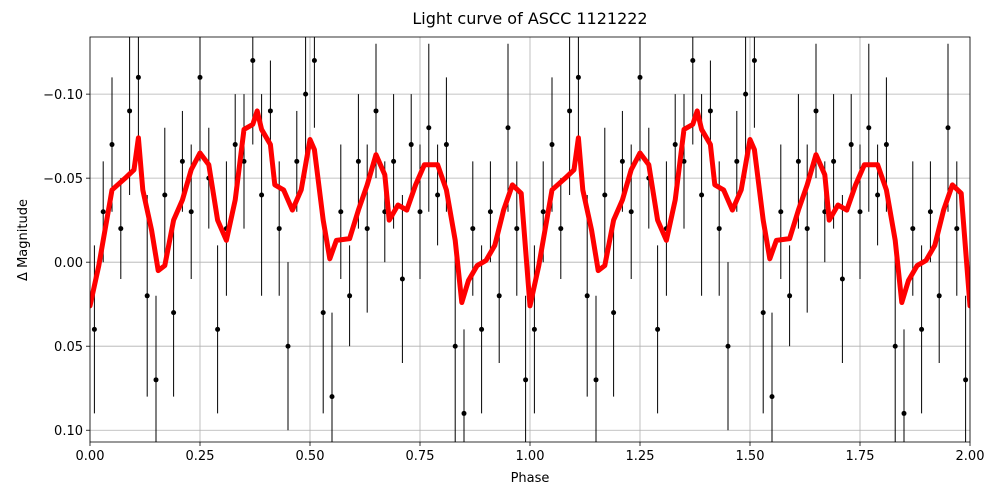  I want to click on y-tick-label: −0.05, so click(63, 179).